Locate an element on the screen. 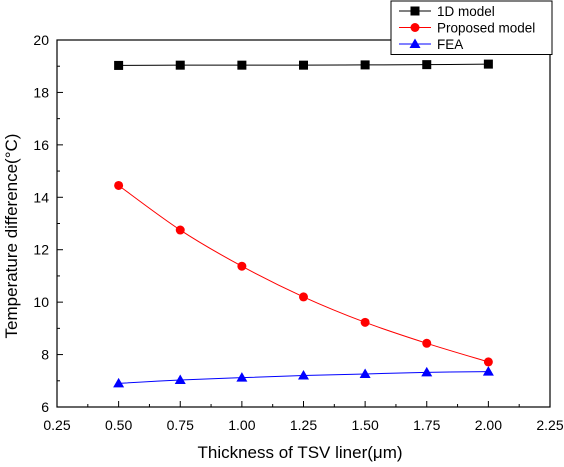 Image resolution: width=564 pixels, height=467 pixels. legend-marker-1d-model is located at coordinates (415, 11).